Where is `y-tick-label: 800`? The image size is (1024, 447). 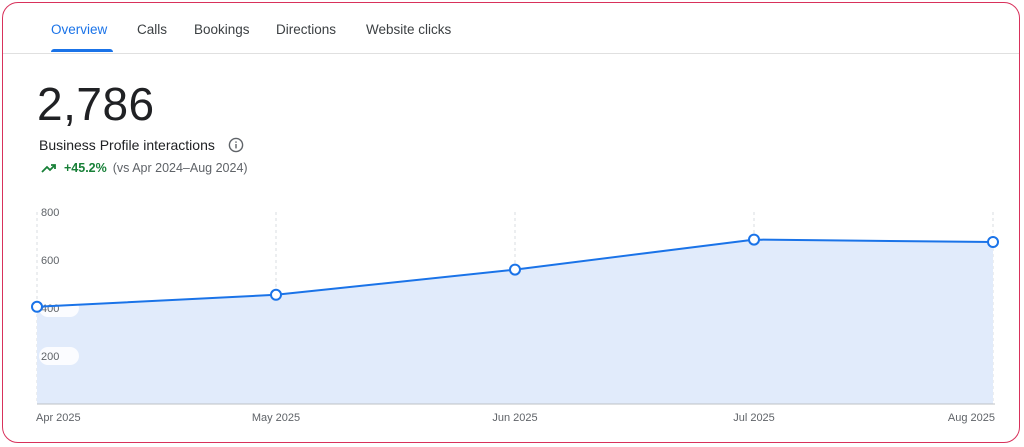 y-tick-label: 800 is located at coordinates (50, 213).